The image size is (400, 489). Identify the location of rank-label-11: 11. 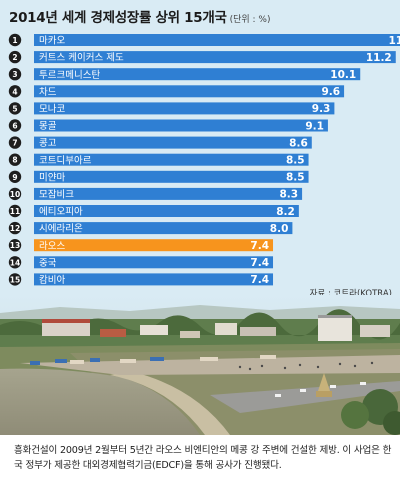
(15, 211).